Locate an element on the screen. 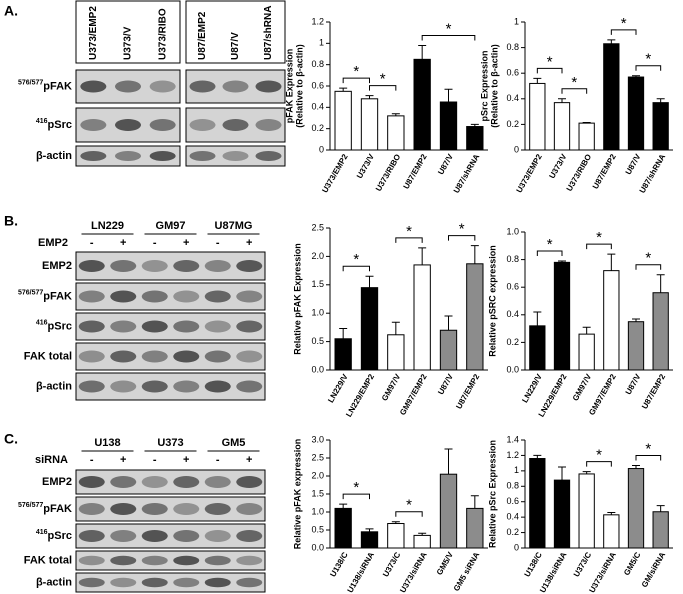 This screenshot has height=594, width=683. row-label: FAK total is located at coordinates (48, 560).